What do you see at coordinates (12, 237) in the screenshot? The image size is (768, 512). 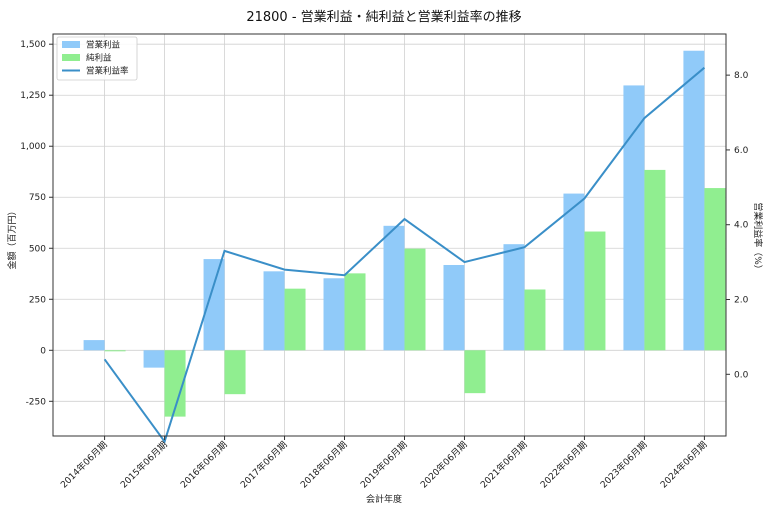 I see `y-axis-label: 金額（百万円）` at bounding box center [12, 237].